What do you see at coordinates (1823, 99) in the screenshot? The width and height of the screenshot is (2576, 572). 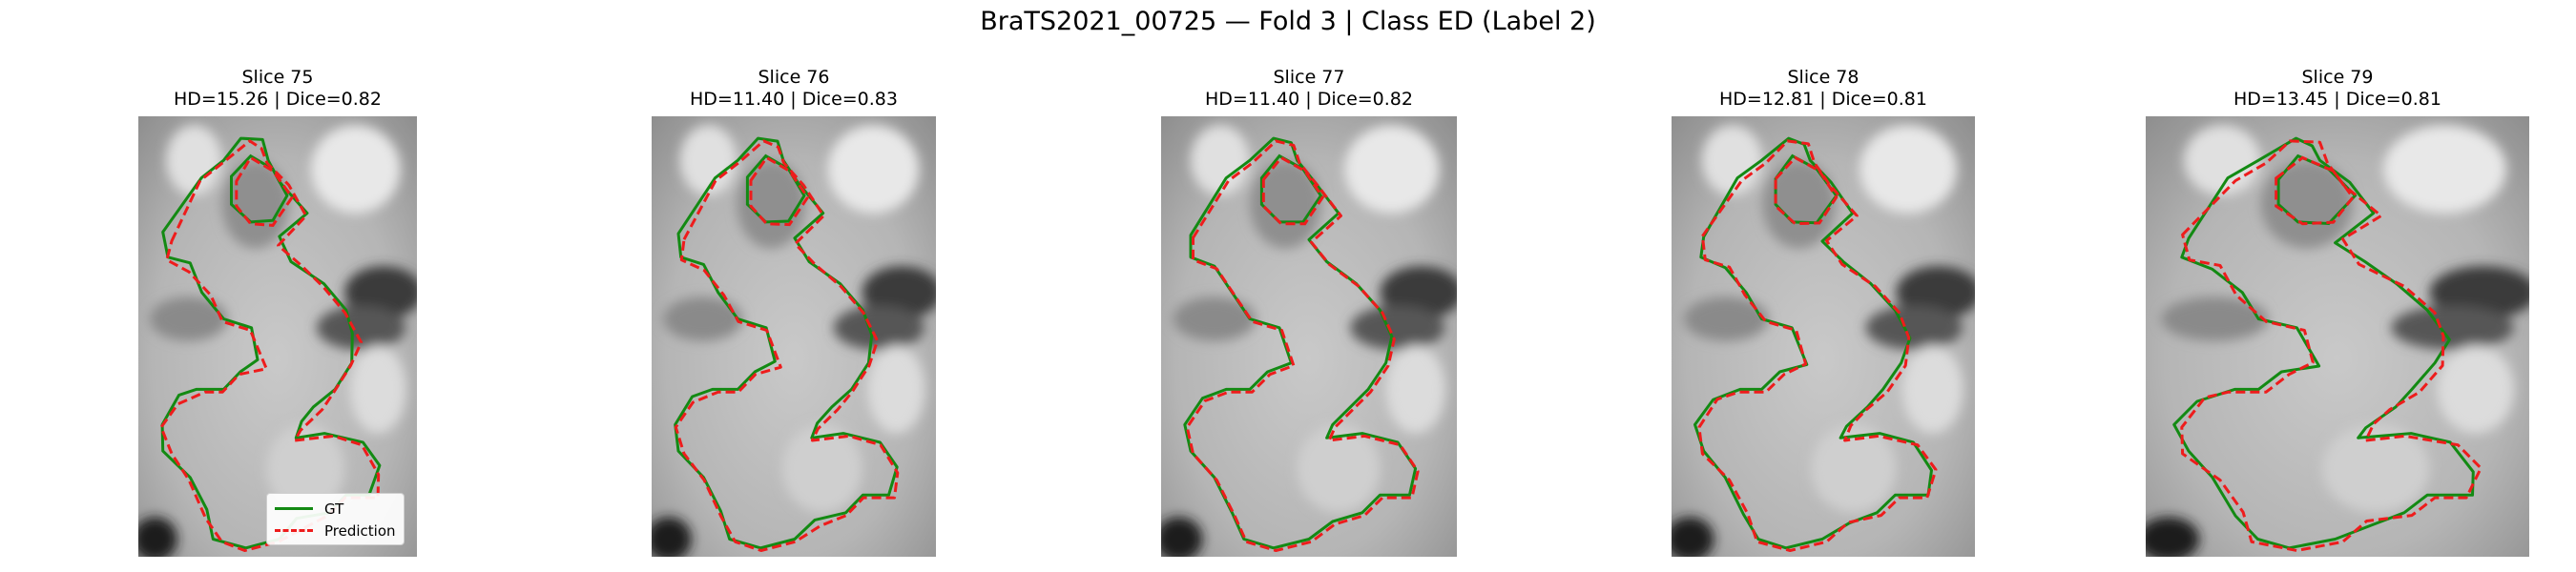 I see `slice-metrics: HD=12.81 | Dice=0.81` at bounding box center [1823, 99].